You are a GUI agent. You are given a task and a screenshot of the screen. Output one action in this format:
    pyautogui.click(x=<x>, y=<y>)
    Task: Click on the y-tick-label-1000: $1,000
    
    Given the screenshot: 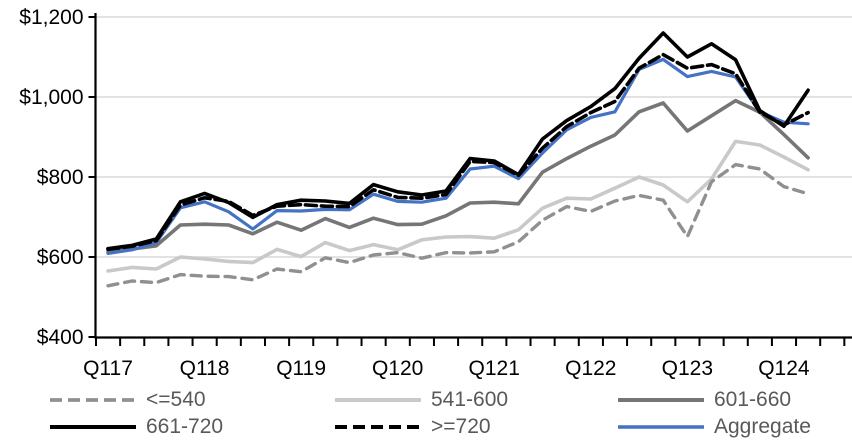 What is the action you would take?
    pyautogui.click(x=51, y=97)
    